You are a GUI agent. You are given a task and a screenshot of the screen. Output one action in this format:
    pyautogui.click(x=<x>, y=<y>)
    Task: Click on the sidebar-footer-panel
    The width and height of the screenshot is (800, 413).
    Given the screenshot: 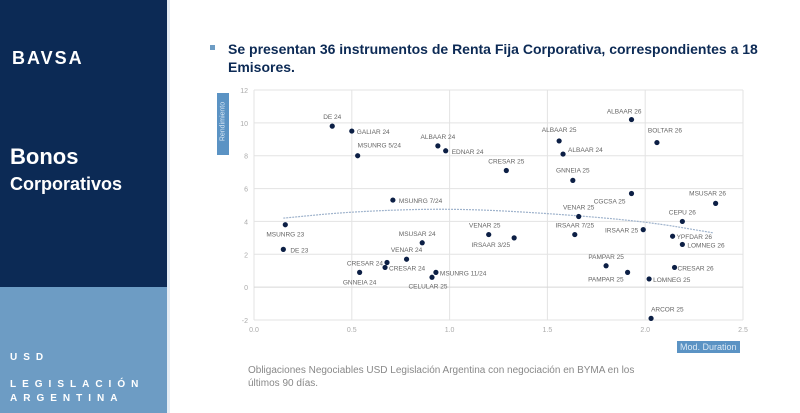 What is the action you would take?
    pyautogui.click(x=83, y=350)
    